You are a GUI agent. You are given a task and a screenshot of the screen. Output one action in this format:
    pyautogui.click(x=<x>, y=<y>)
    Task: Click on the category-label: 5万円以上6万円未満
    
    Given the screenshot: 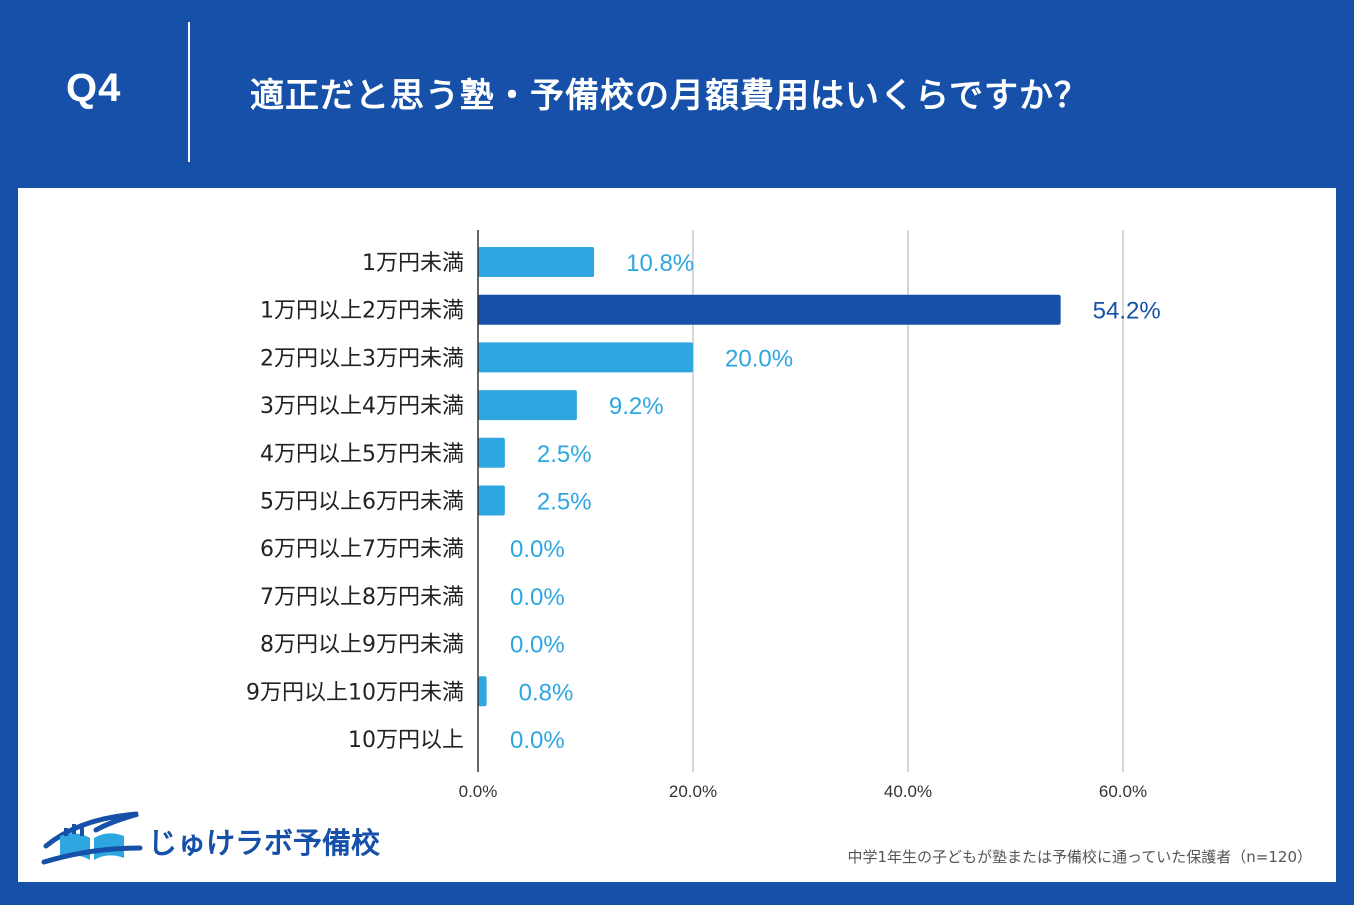 What is the action you would take?
    pyautogui.click(x=362, y=502)
    